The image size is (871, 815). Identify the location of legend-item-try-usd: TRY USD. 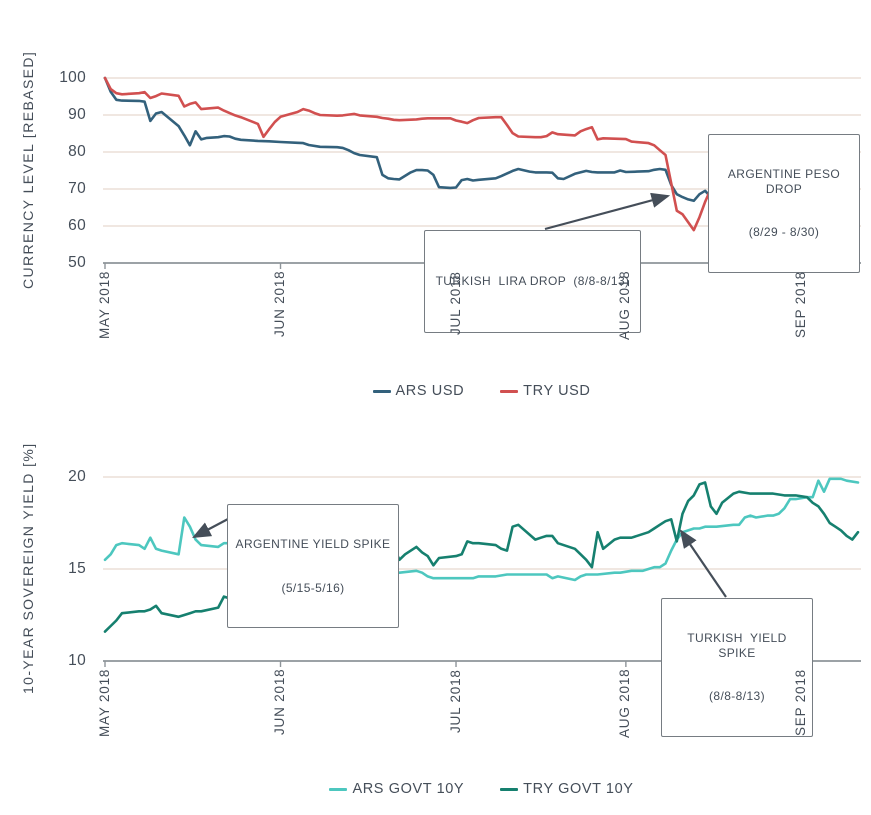
(545, 391).